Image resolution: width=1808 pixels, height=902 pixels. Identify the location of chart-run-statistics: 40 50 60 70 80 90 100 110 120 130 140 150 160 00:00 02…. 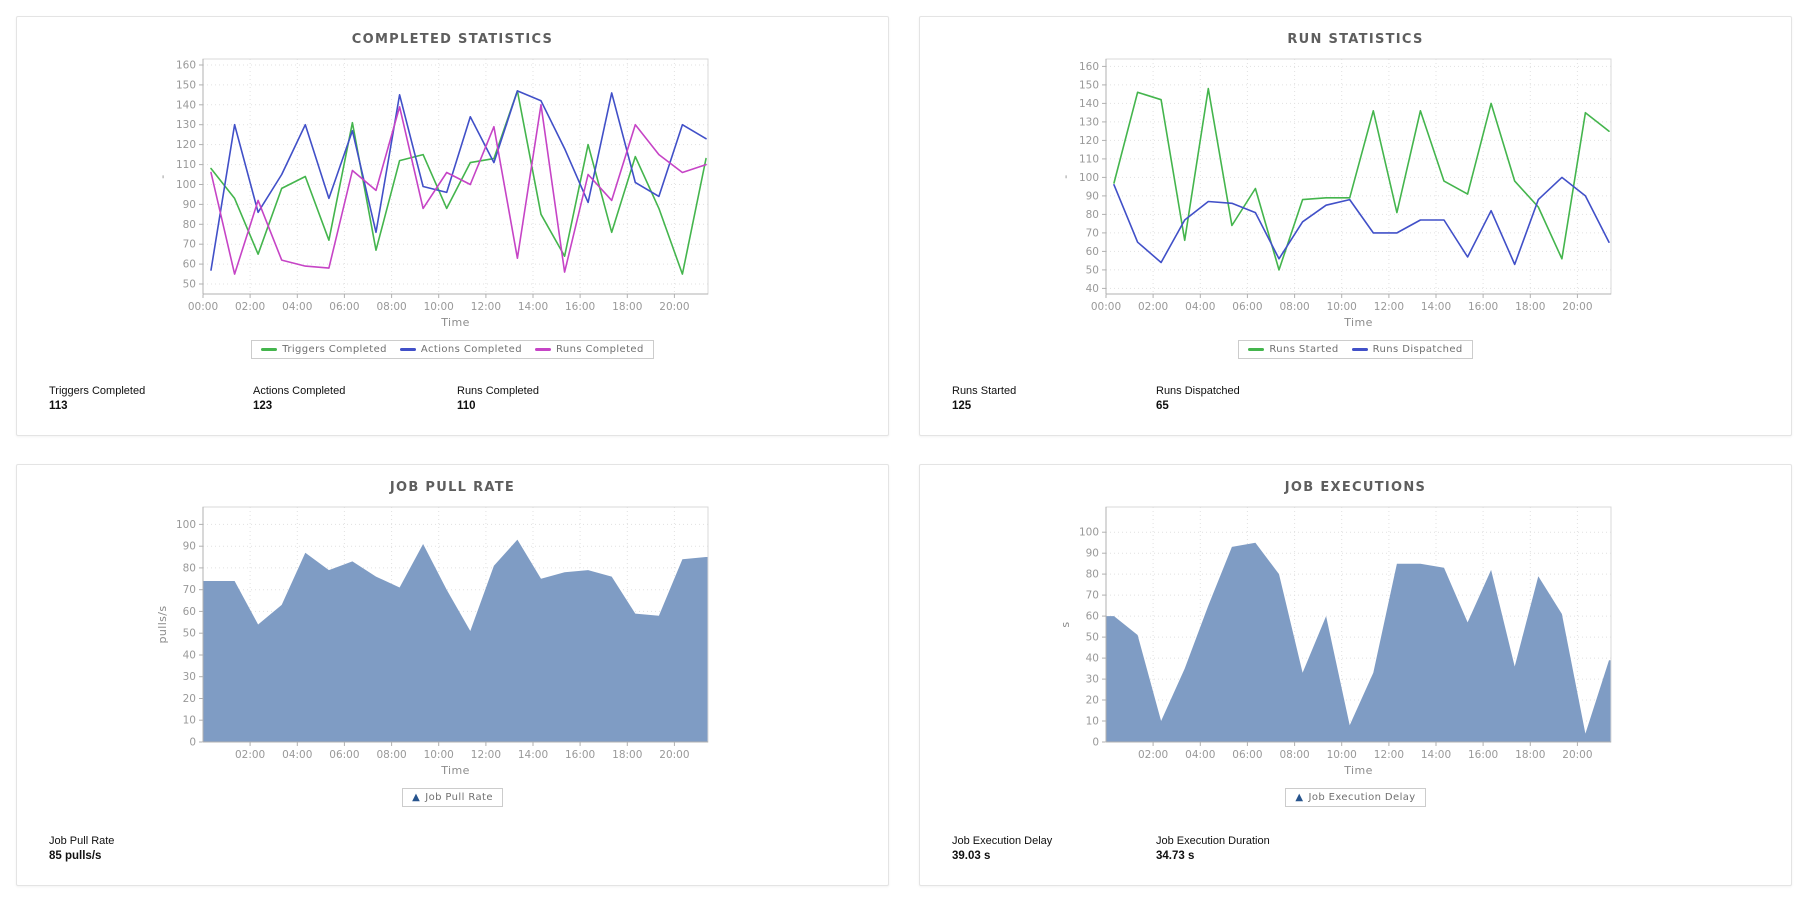
(1356, 189).